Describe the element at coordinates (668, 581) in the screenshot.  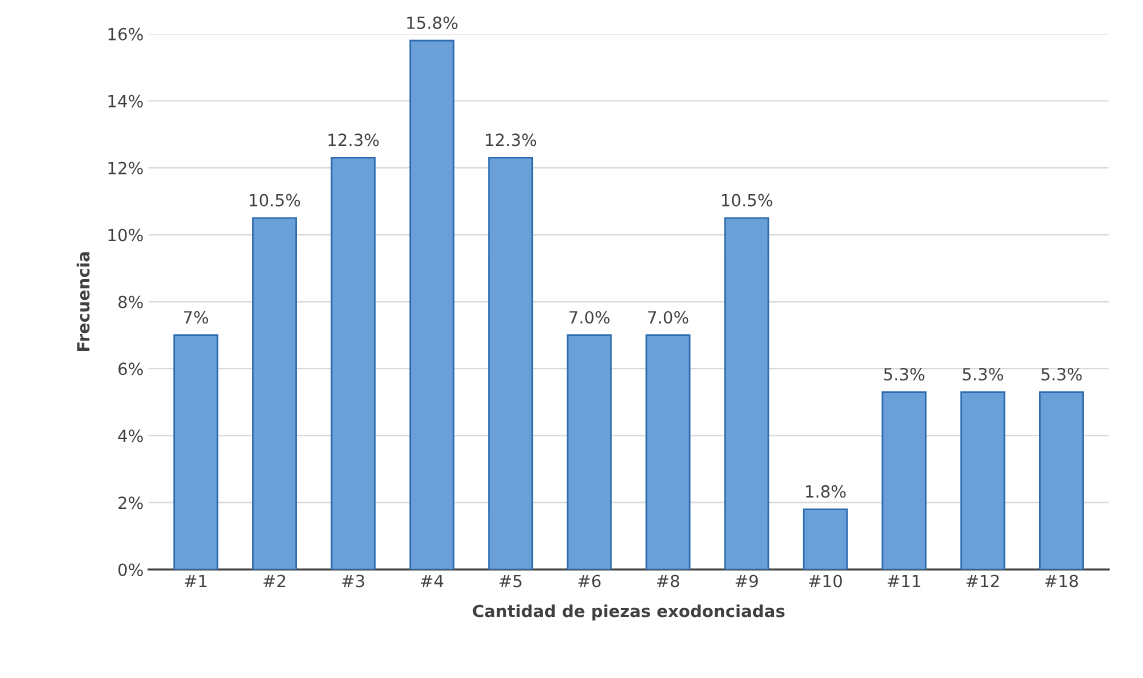
I see `x-tick-label: #8` at that location.